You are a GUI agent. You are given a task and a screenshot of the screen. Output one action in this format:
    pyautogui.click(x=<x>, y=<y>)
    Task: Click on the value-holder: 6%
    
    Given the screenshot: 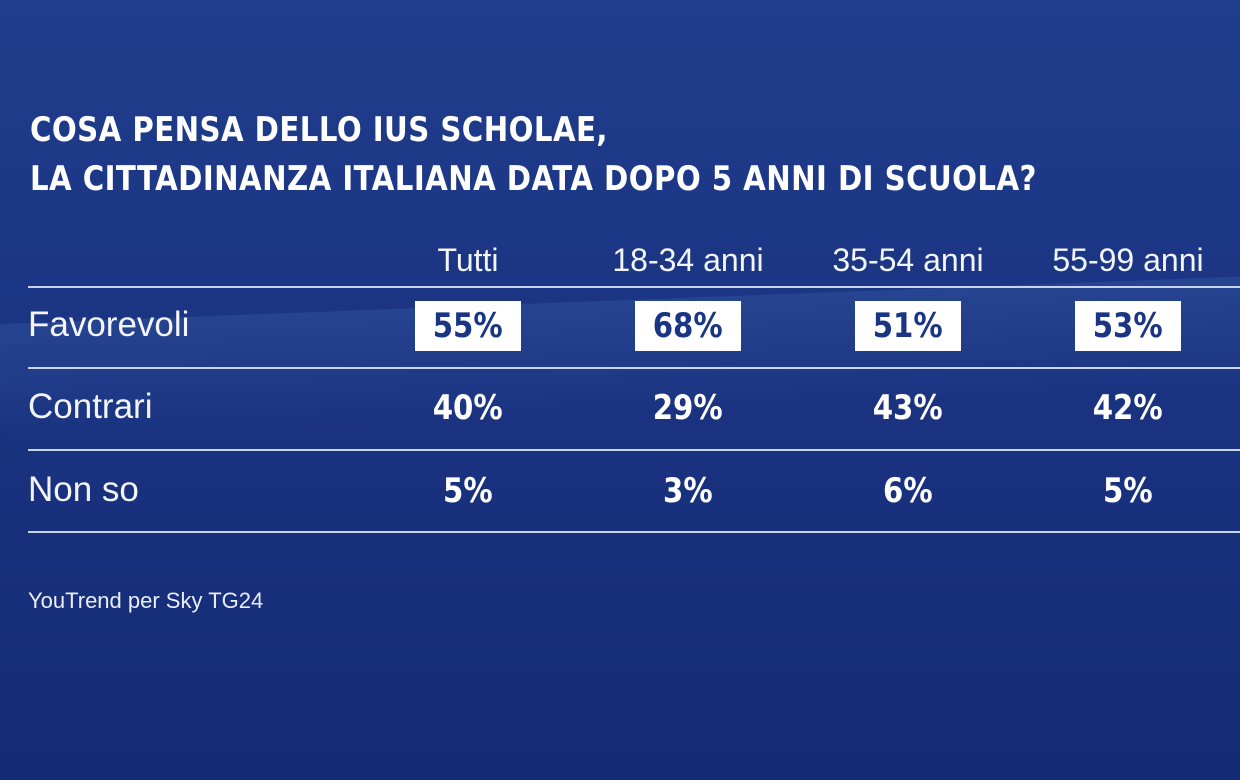 What is the action you would take?
    pyautogui.click(x=908, y=494)
    